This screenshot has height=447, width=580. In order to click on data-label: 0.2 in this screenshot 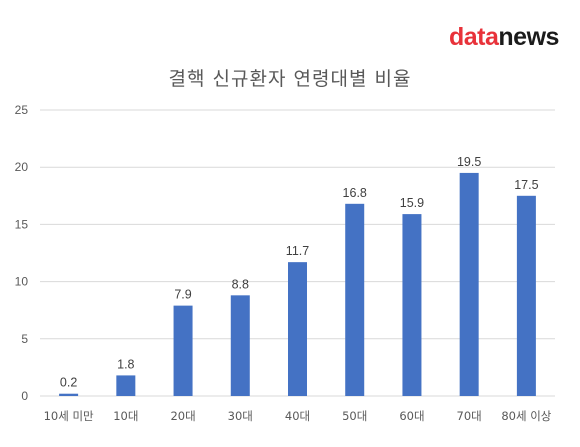, I will do `click(68, 383)`.